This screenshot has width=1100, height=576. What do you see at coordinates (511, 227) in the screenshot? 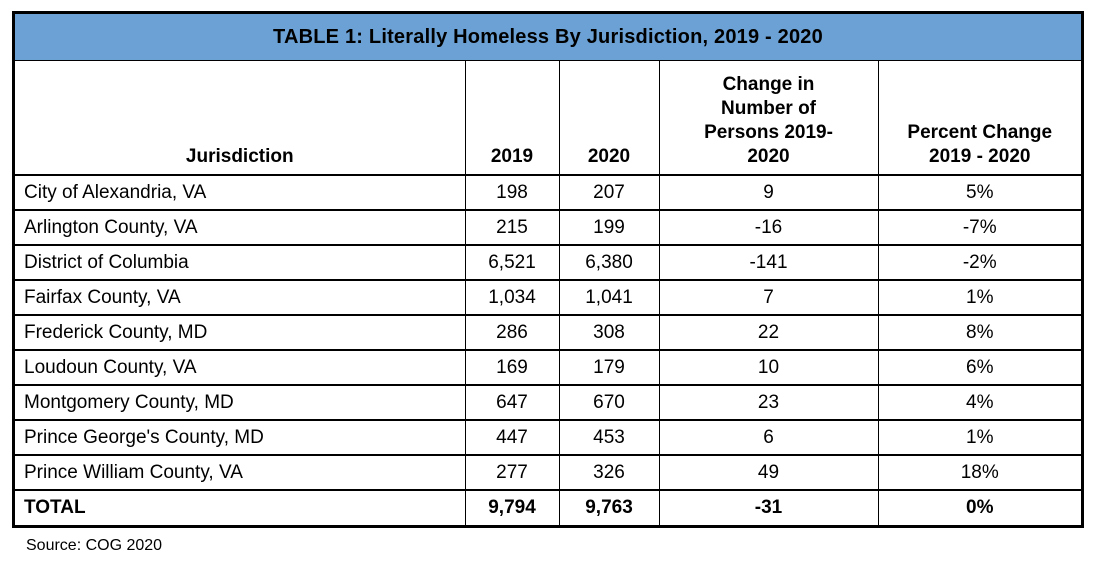
I see `value-2019-cell: 215` at bounding box center [511, 227].